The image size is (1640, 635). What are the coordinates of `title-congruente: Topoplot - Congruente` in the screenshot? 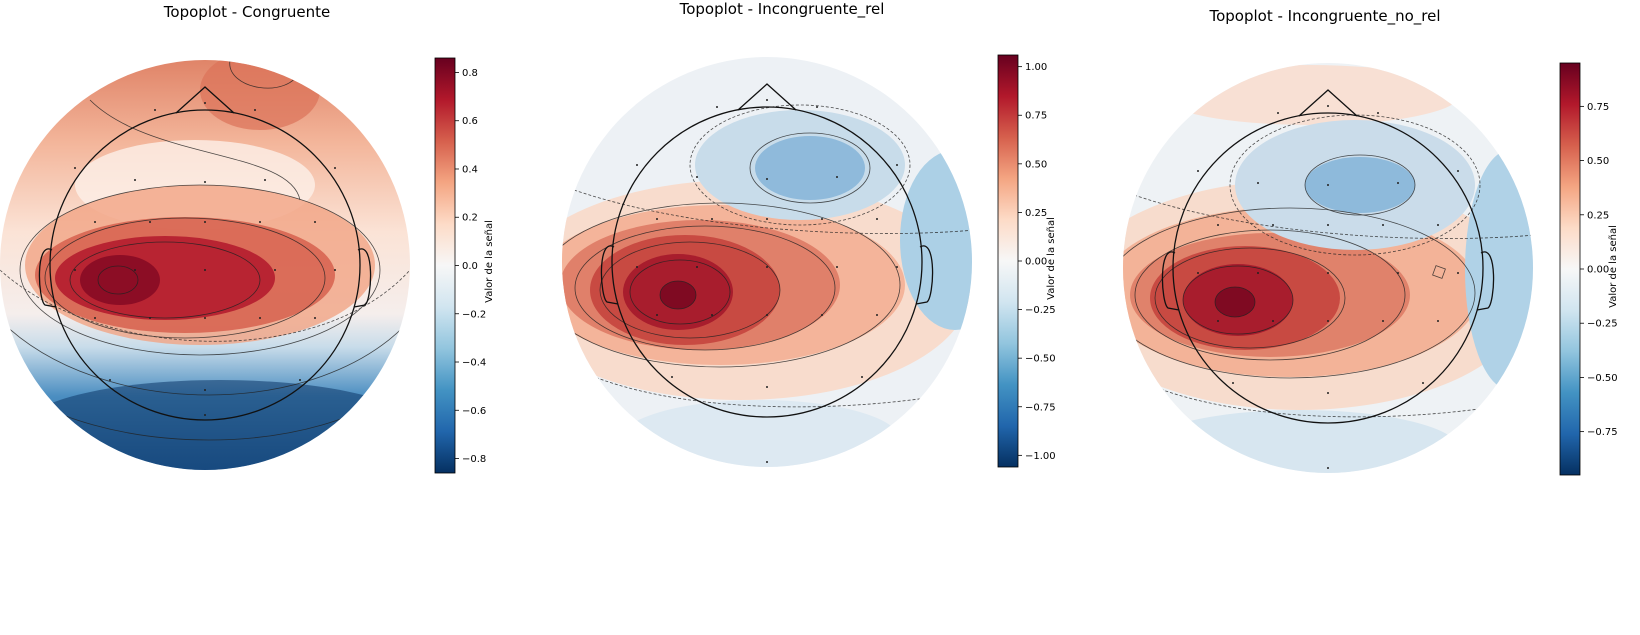 It's located at (247, 12).